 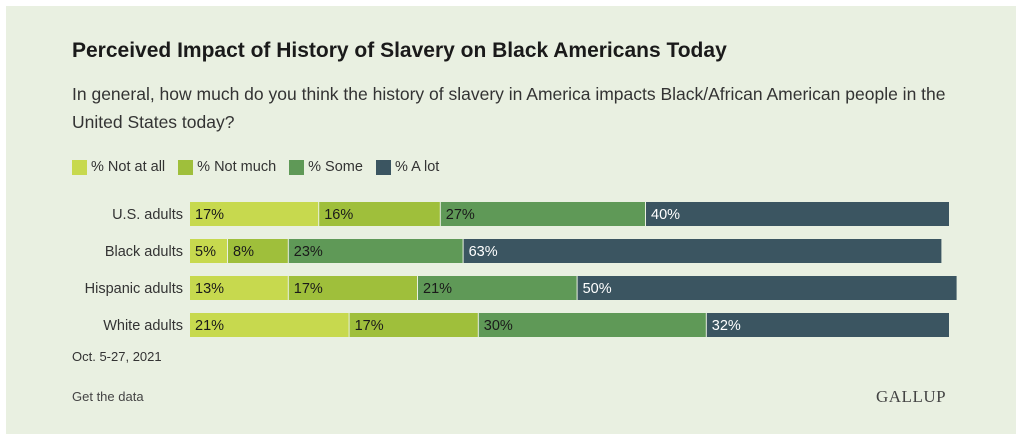 What do you see at coordinates (335, 167) in the screenshot?
I see `legend-label-some: % Some` at bounding box center [335, 167].